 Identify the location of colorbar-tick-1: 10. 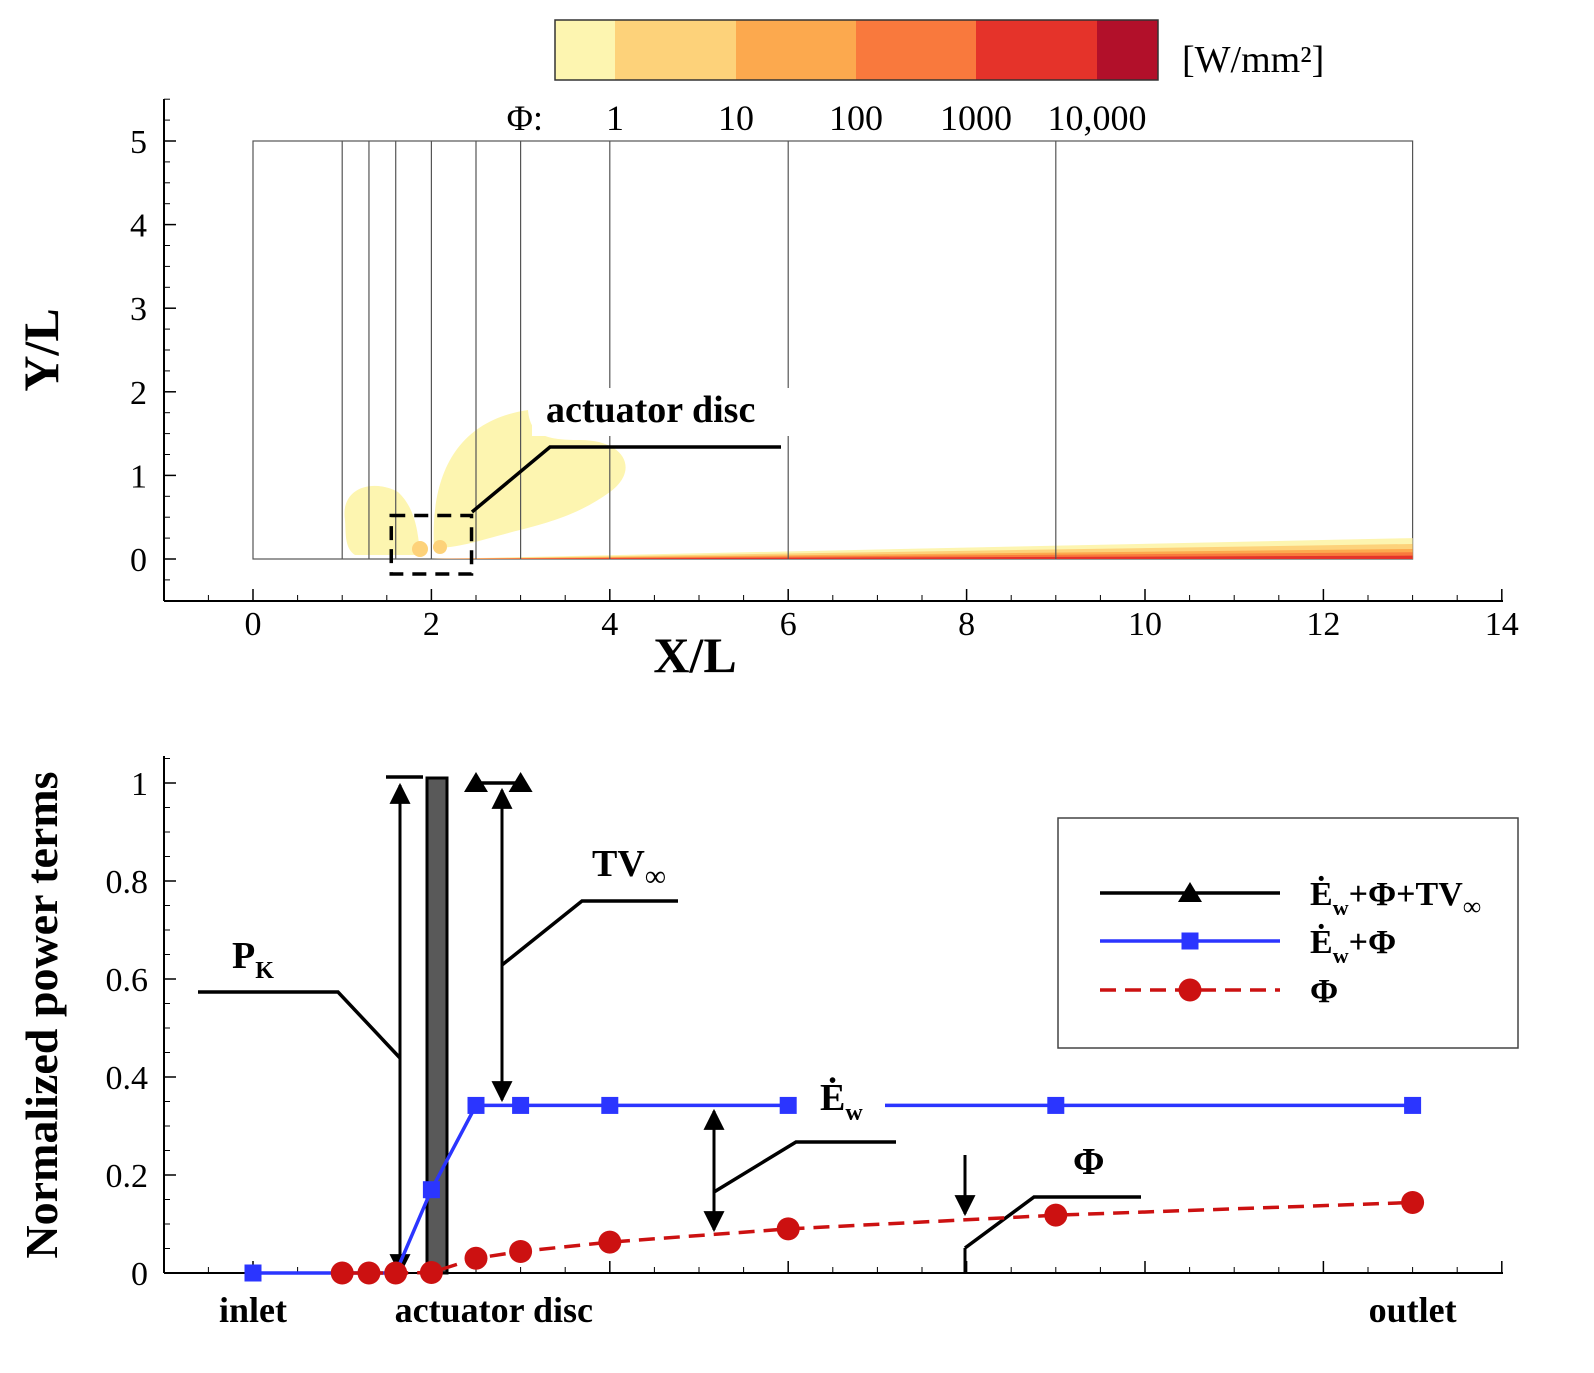
(736, 118).